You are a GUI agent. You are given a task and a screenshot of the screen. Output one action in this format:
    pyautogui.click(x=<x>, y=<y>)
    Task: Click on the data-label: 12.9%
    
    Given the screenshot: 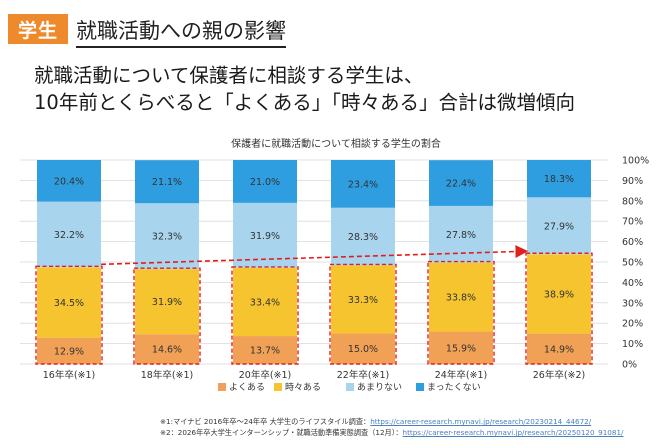 What is the action you would take?
    pyautogui.click(x=69, y=351)
    